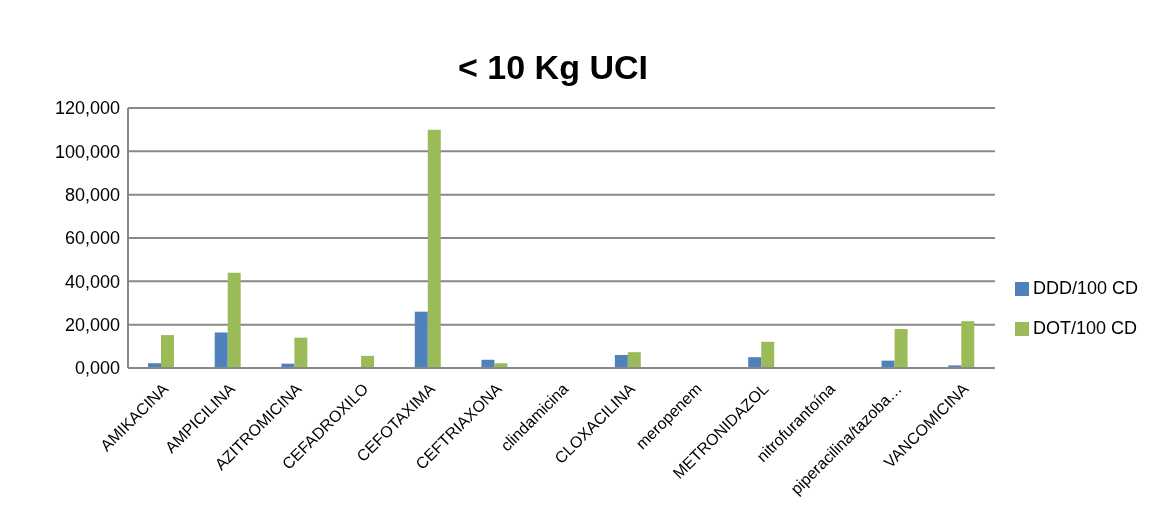  What do you see at coordinates (92, 281) in the screenshot?
I see `y-tick-label: 40,000` at bounding box center [92, 281].